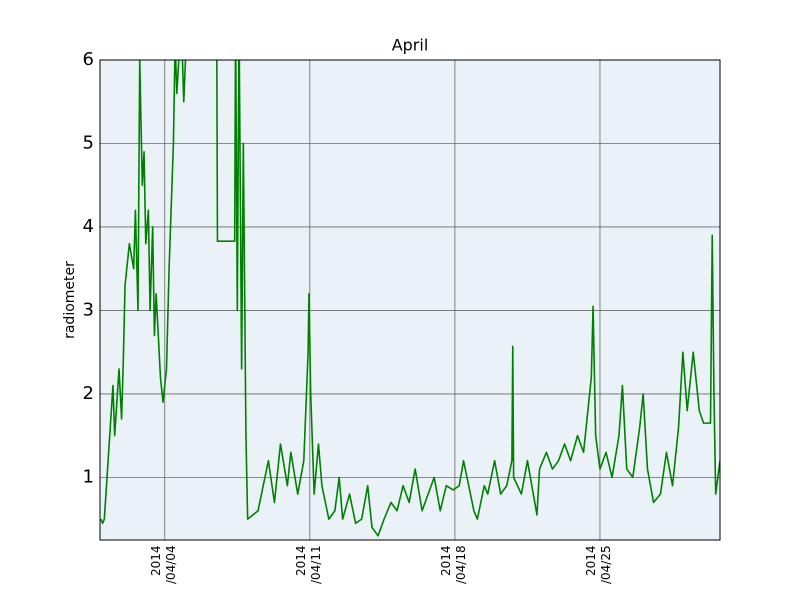  I want to click on x-tick-label: 2014 /04/11, so click(308, 564).